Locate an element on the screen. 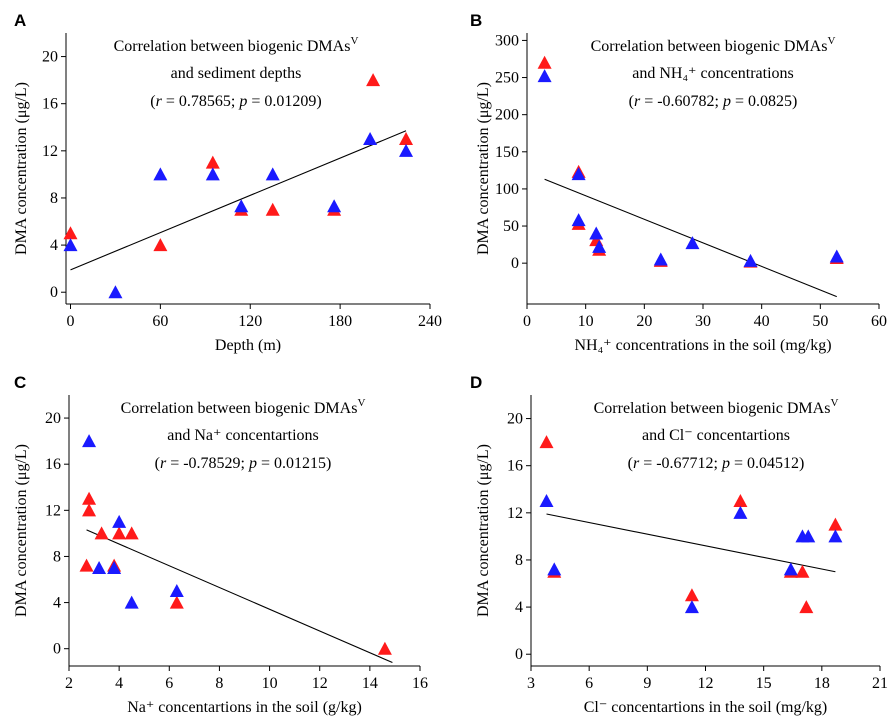 This screenshot has height=725, width=888. x-tick-label: 60 is located at coordinates (160, 321).